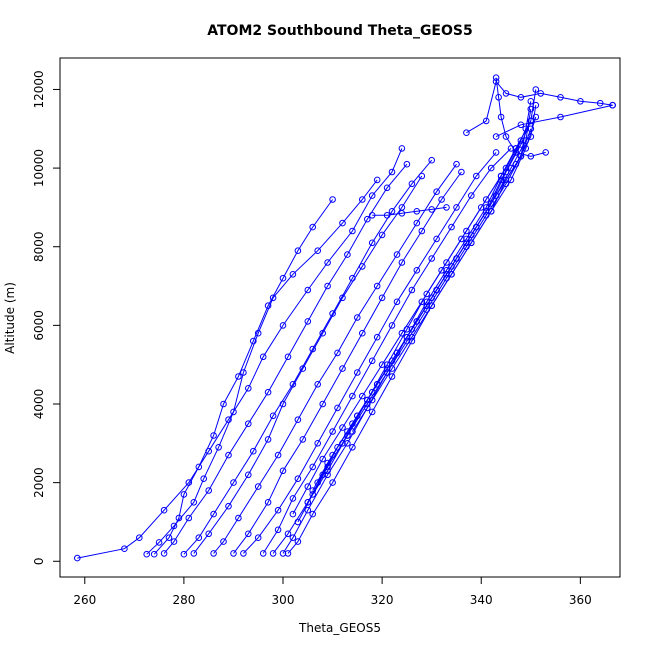  What do you see at coordinates (580, 600) in the screenshot?
I see `x-tick-label: 360` at bounding box center [580, 600].